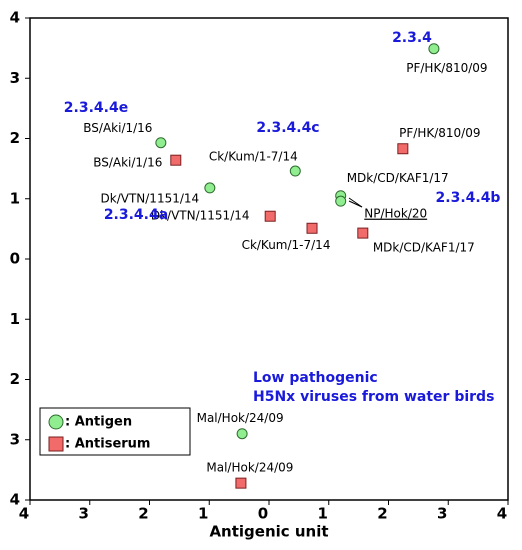 Image resolution: width=522 pixels, height=550 pixels. Describe the element at coordinates (268, 532) in the screenshot. I see `x-axis-label: Antigenic unit` at that location.